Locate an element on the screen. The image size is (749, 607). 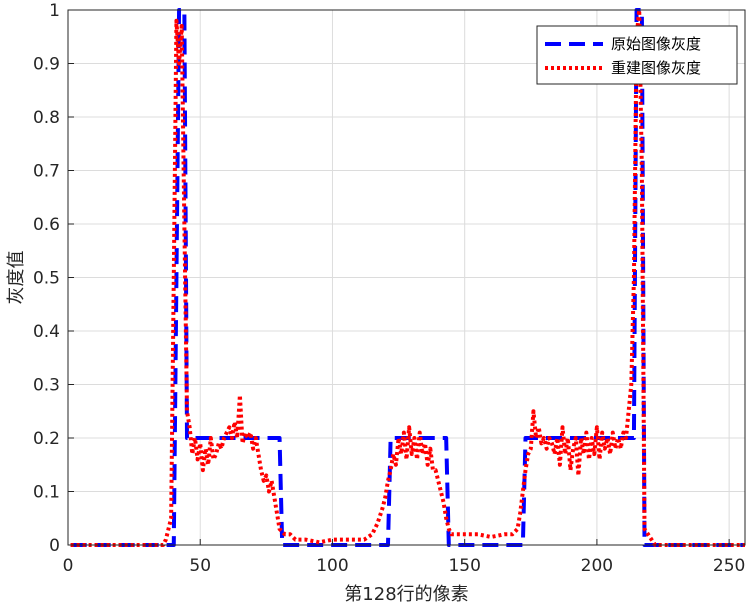
y-tick-label: 0.5 is located at coordinates (46, 279).